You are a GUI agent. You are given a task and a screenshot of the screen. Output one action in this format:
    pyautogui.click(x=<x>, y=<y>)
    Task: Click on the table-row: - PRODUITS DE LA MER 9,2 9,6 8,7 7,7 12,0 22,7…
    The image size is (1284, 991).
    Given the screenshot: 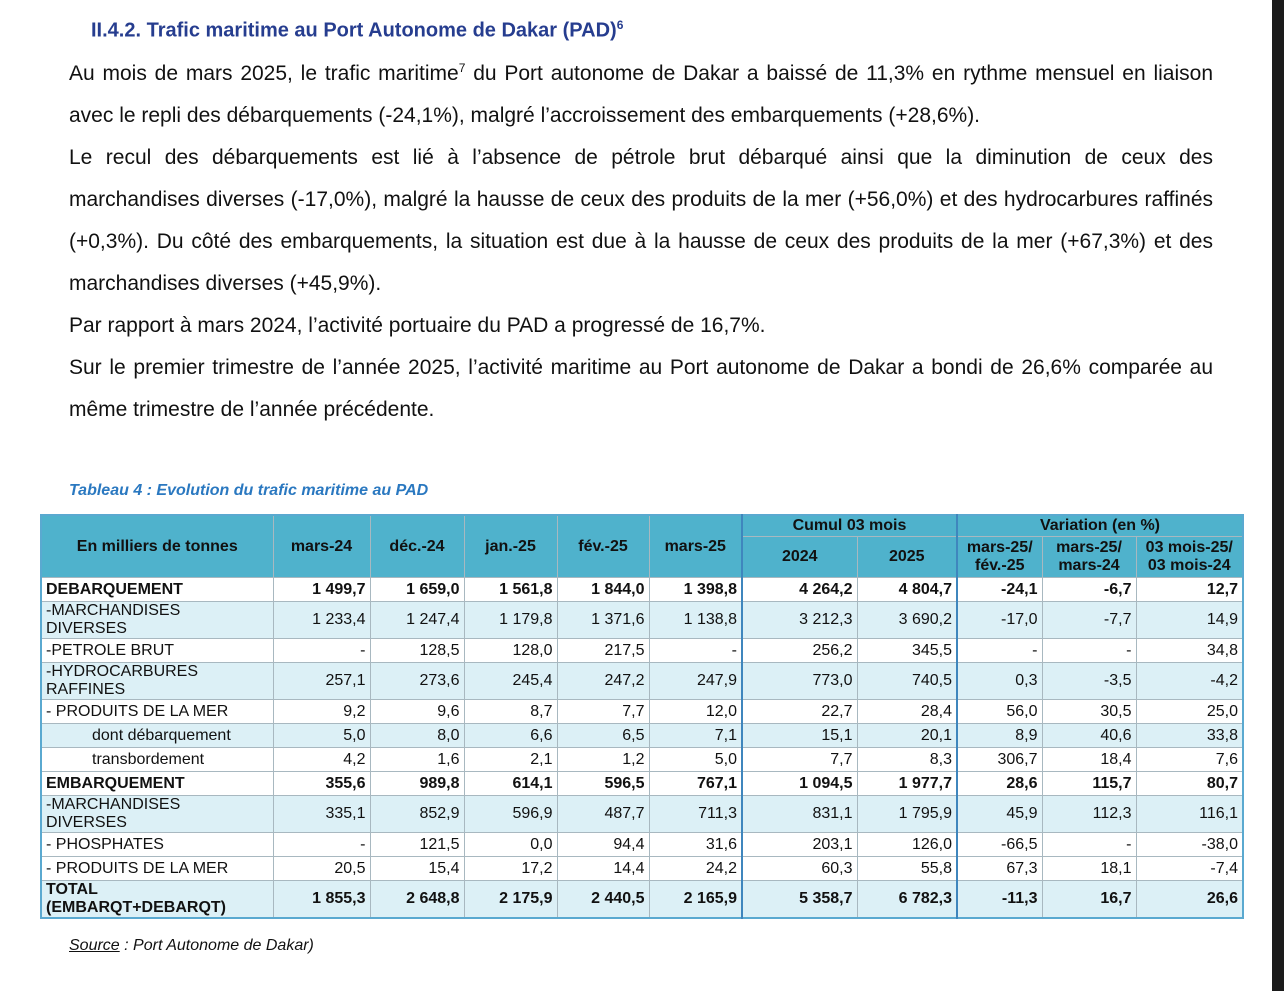 What is the action you would take?
    pyautogui.click(x=642, y=711)
    